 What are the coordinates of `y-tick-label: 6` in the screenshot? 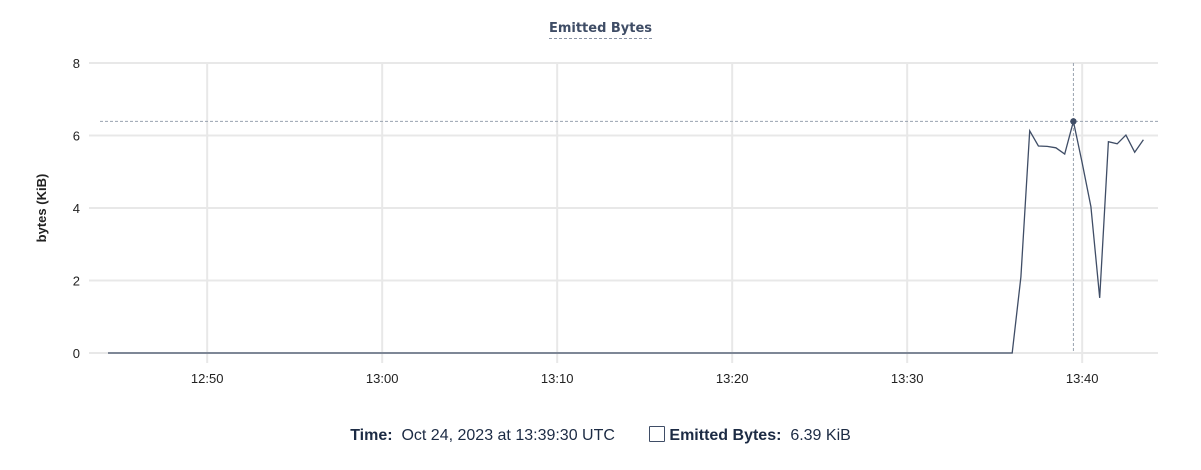 It's located at (76, 136).